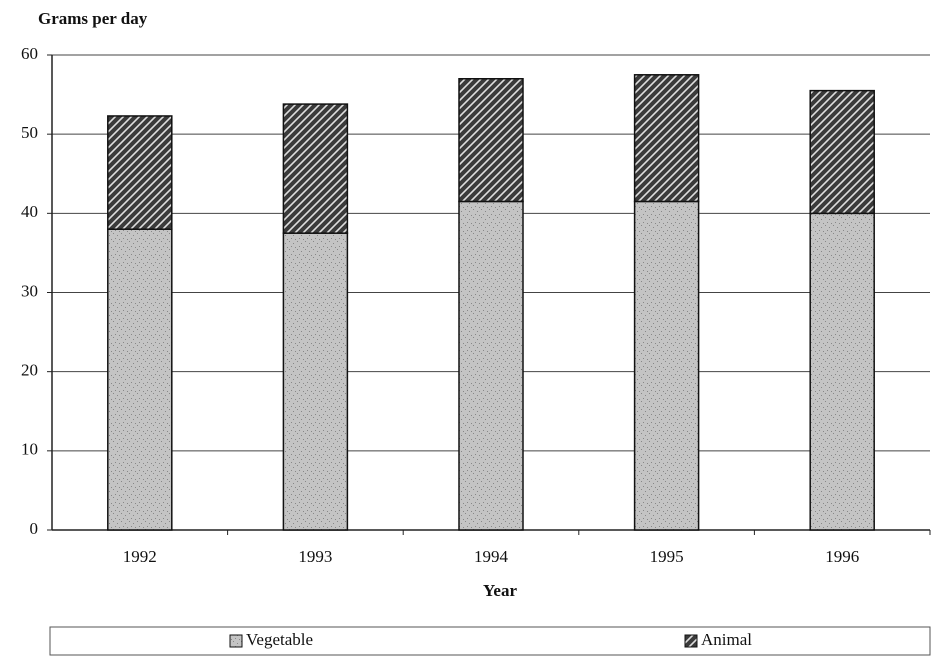  I want to click on legend-label: Animal, so click(726, 639).